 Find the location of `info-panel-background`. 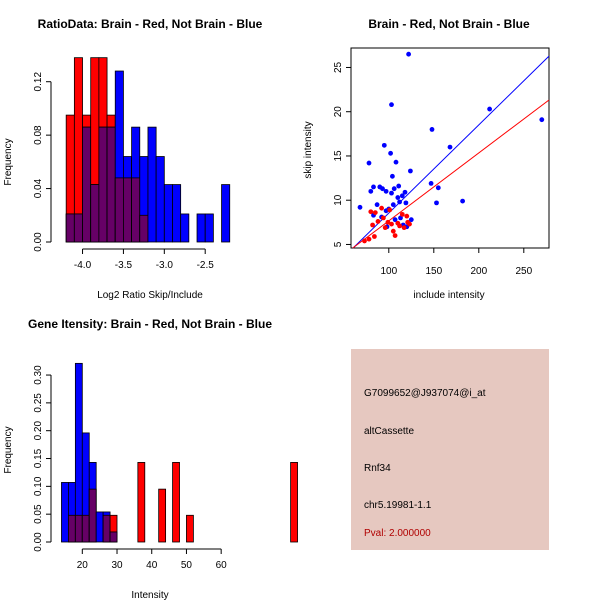

info-panel-background is located at coordinates (450, 449).